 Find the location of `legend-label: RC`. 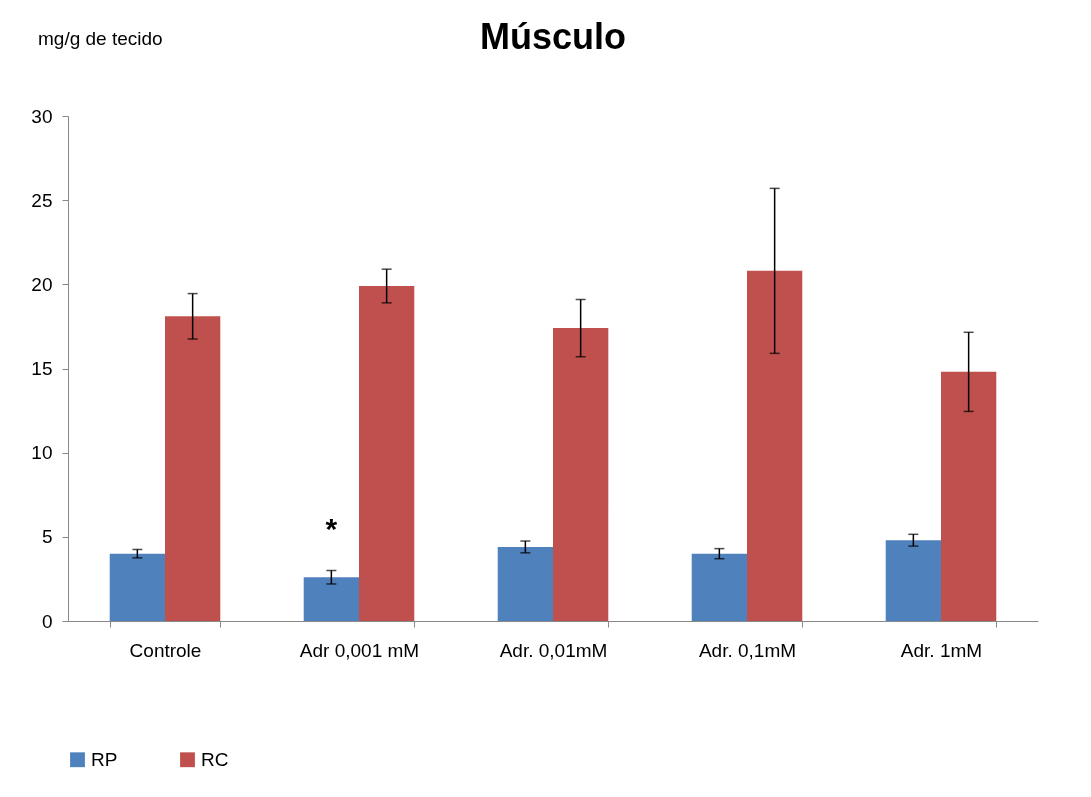

legend-label: RC is located at coordinates (215, 759).